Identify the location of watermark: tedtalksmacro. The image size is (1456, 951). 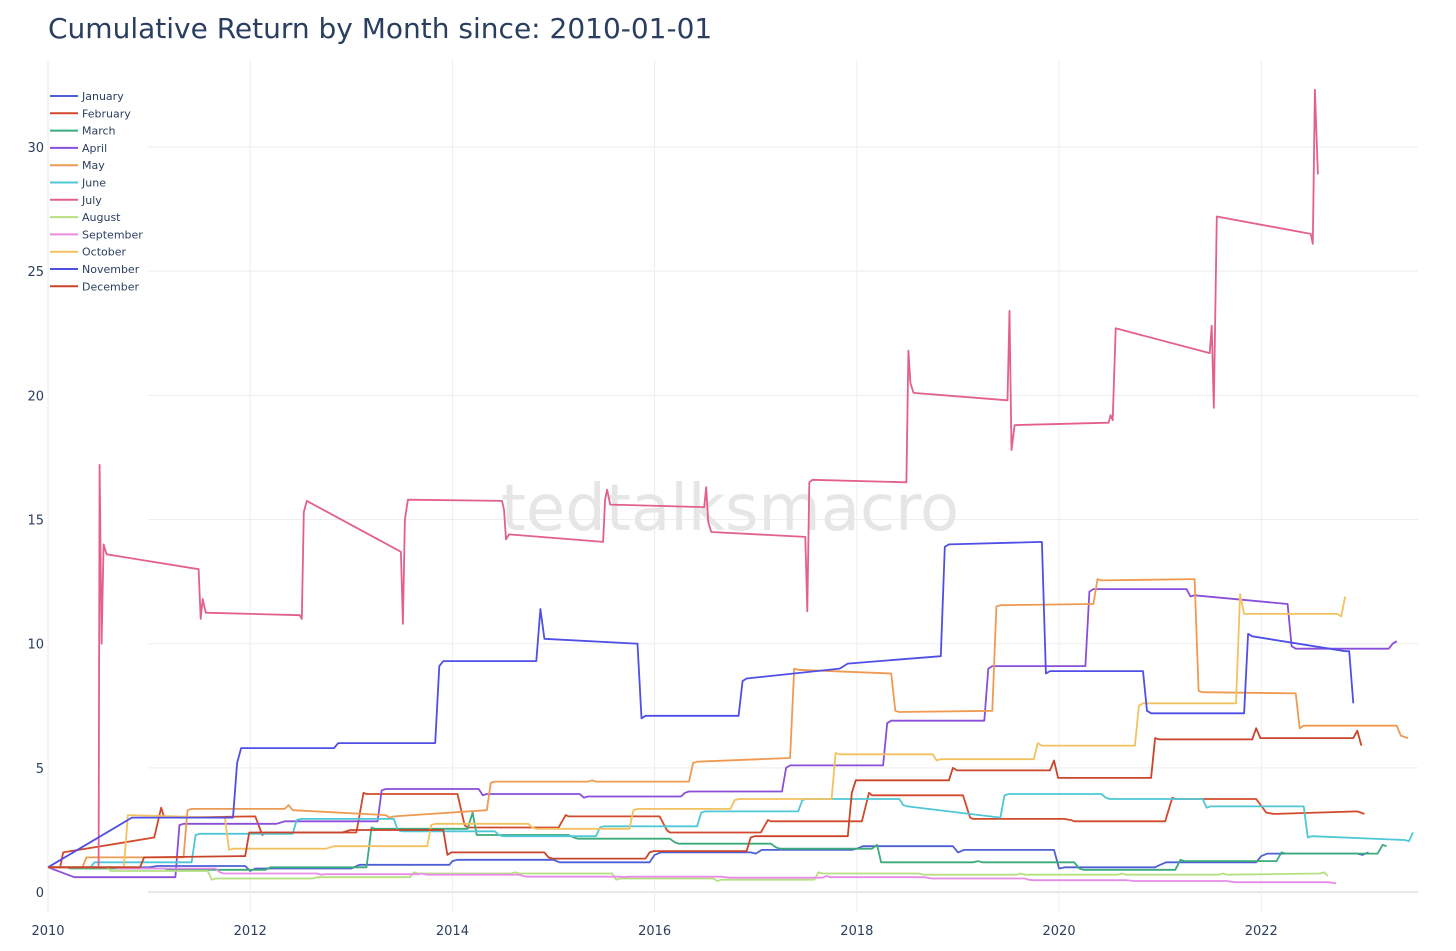
(730, 509).